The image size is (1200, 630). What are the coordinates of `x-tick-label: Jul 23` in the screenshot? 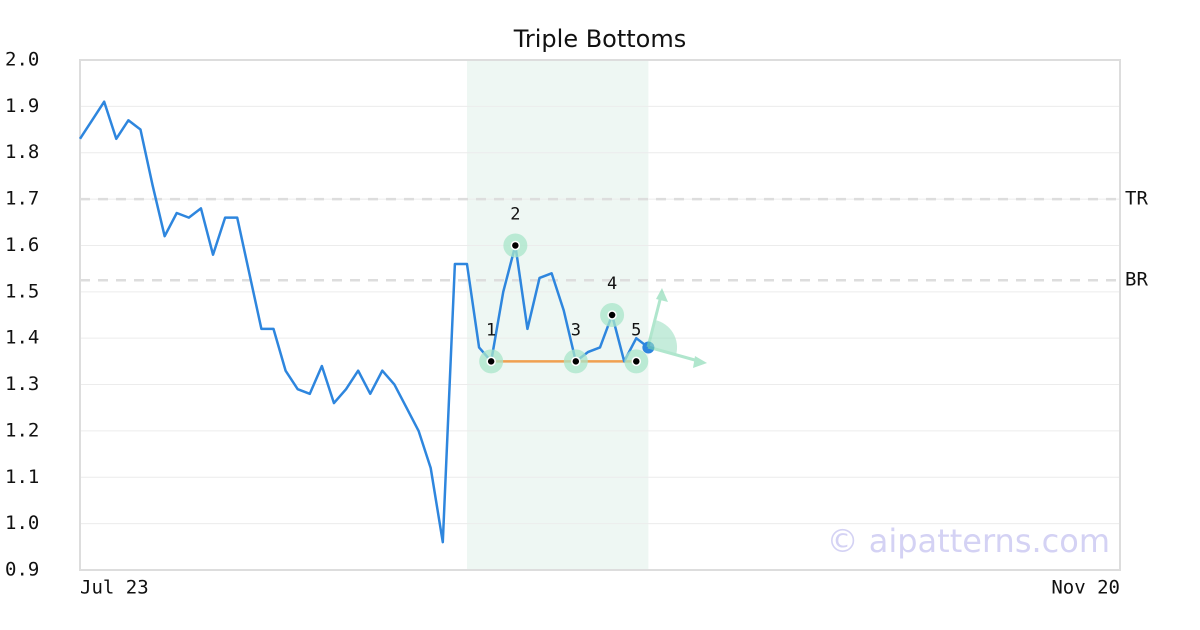 It's located at (114, 588).